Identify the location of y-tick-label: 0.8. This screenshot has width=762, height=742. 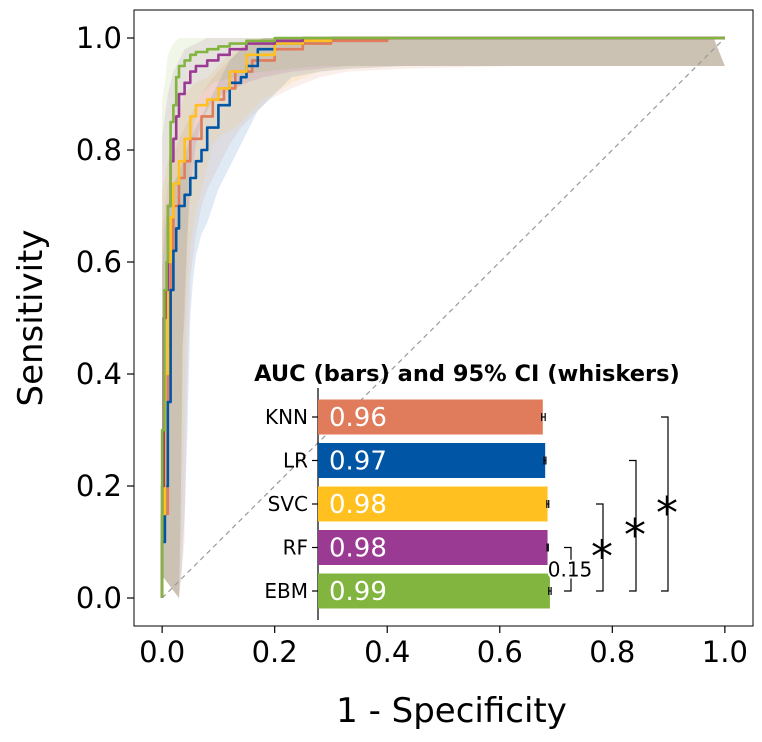
(99, 150).